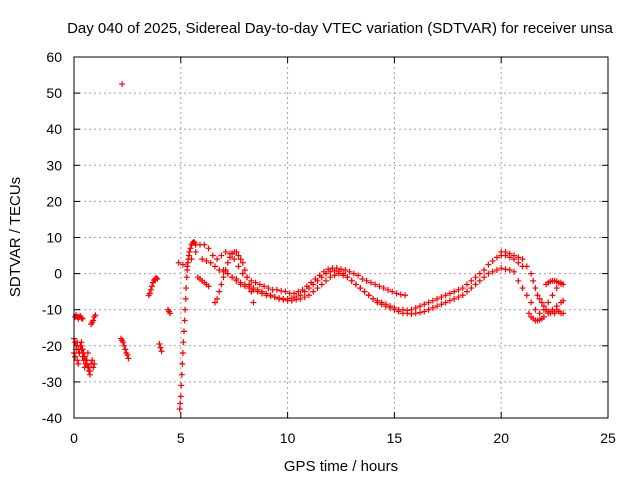  What do you see at coordinates (181, 438) in the screenshot?
I see `x-tick-label: 5` at bounding box center [181, 438].